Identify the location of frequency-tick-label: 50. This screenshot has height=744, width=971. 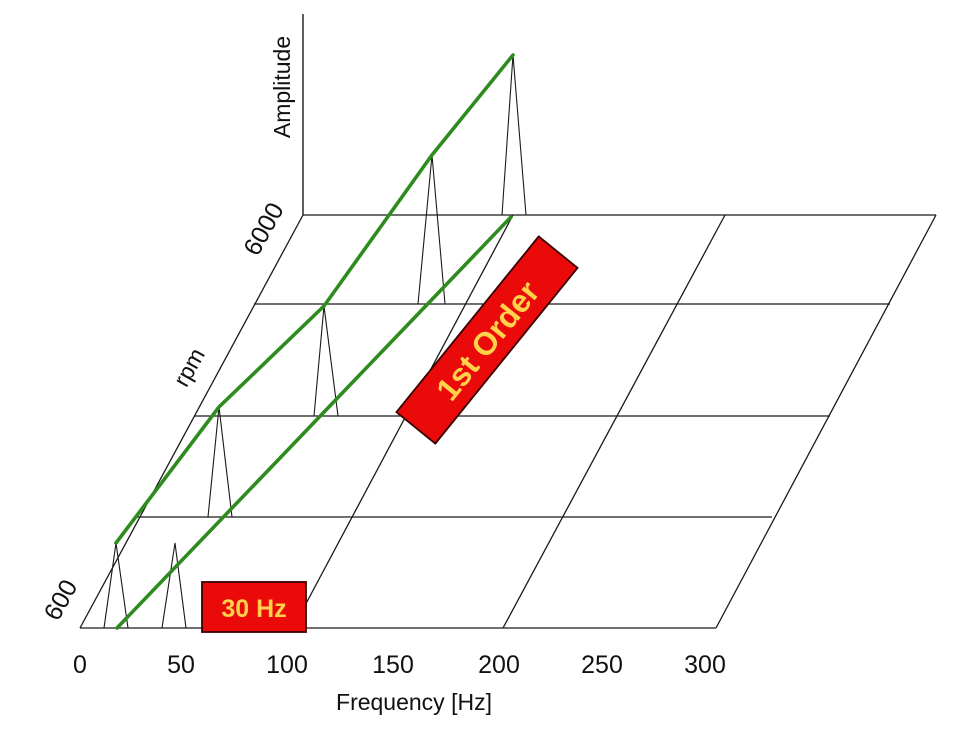
(181, 665).